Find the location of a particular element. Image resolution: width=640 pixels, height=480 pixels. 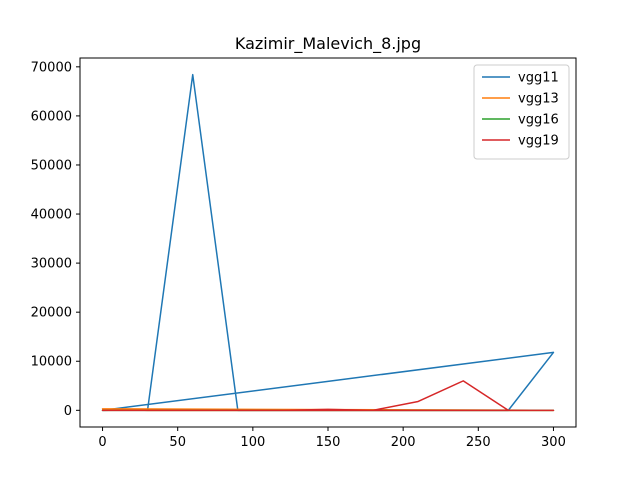

y-tick-label: 10000 is located at coordinates (51, 362).